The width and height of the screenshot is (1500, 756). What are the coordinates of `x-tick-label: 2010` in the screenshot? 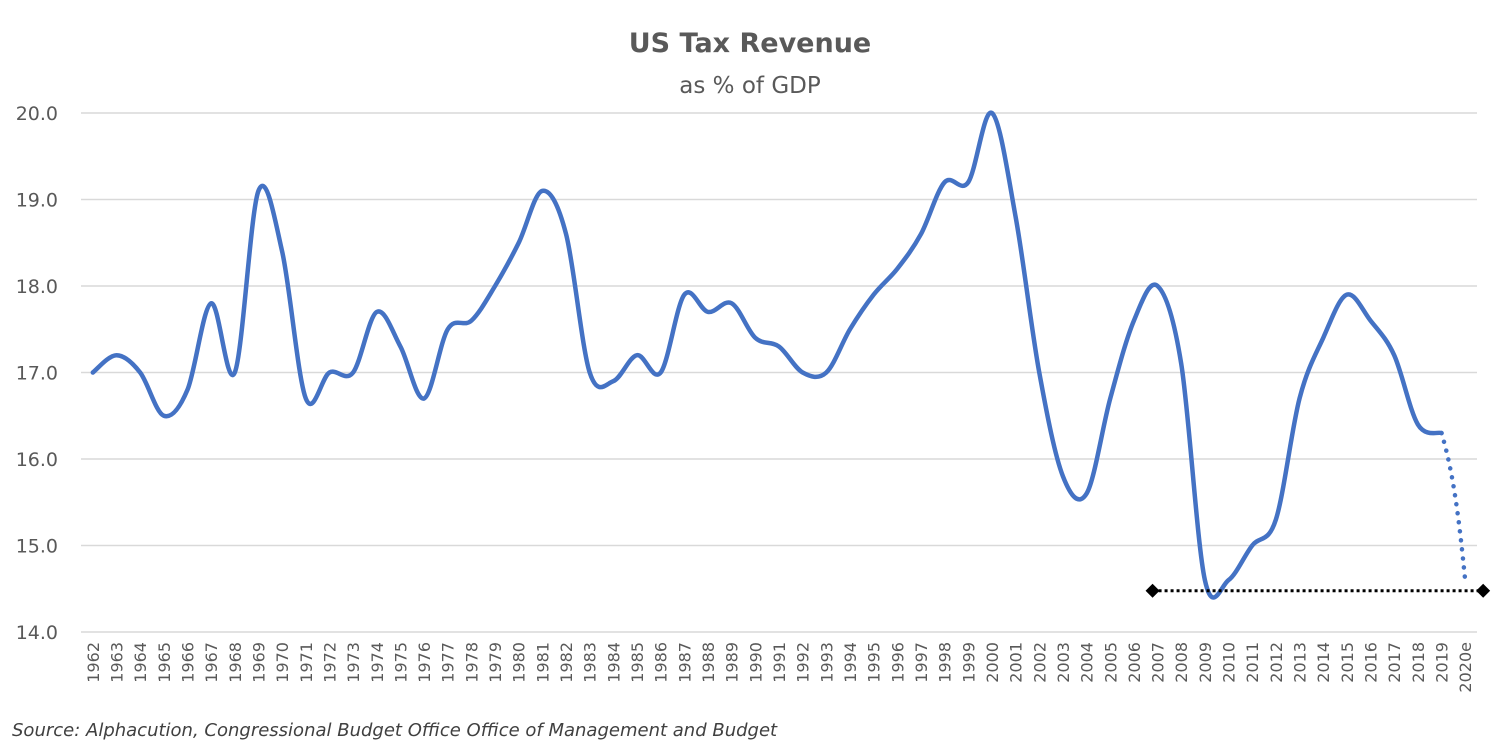 It's located at (1229, 662).